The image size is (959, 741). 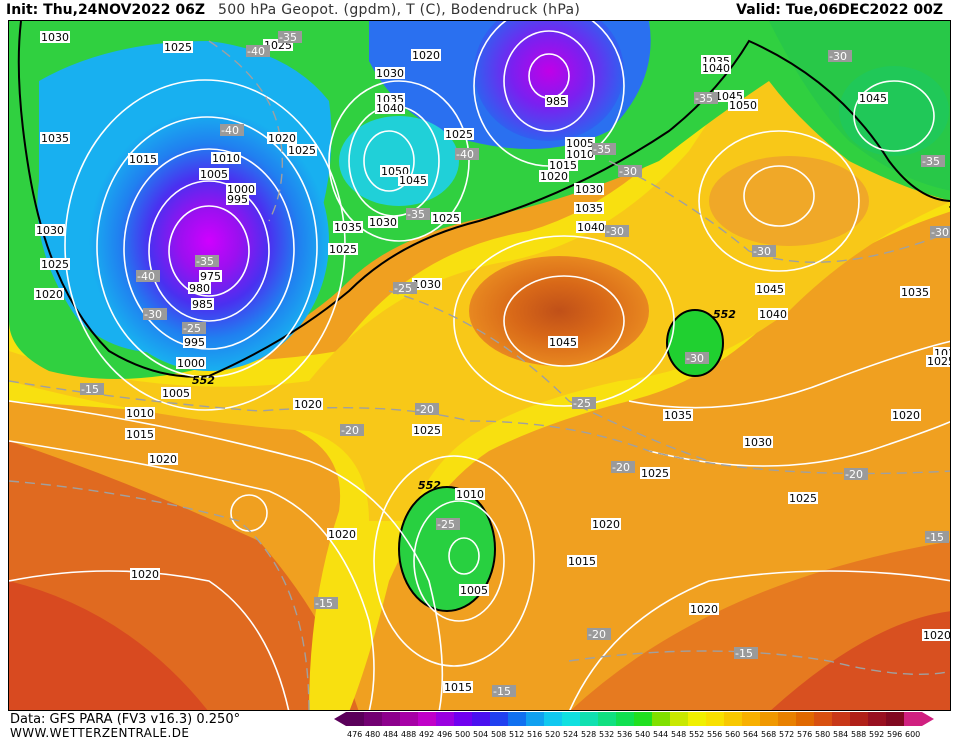 I want to click on pressure-value: 1005, so click(x=214, y=174).